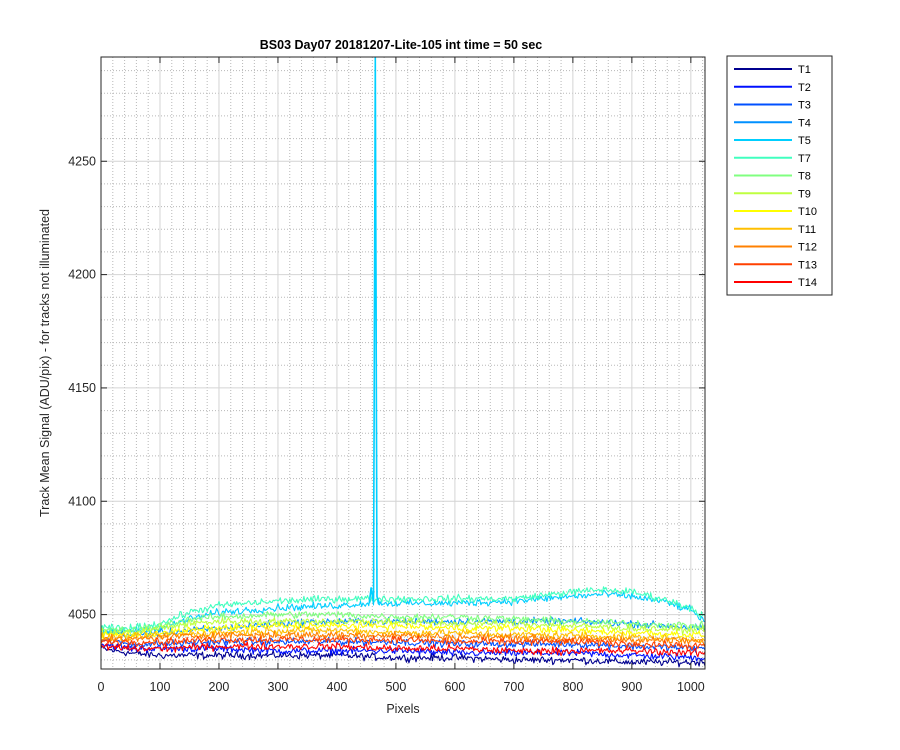 The height and width of the screenshot is (750, 900). I want to click on x-tick-label: 100, so click(160, 687).